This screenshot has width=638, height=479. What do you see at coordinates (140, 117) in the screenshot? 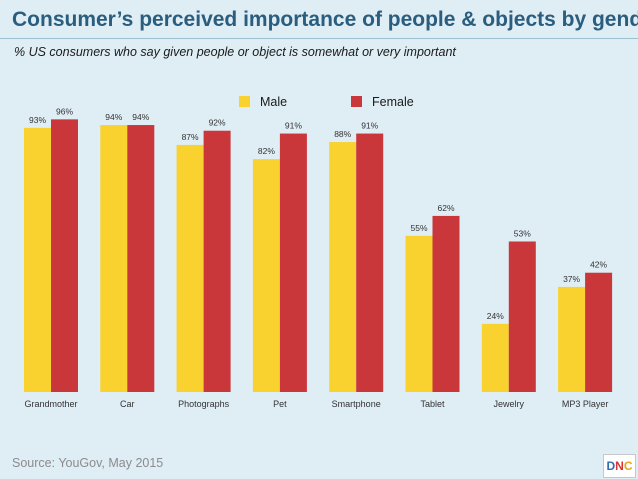
I see `data-label-female: 94%` at bounding box center [140, 117].